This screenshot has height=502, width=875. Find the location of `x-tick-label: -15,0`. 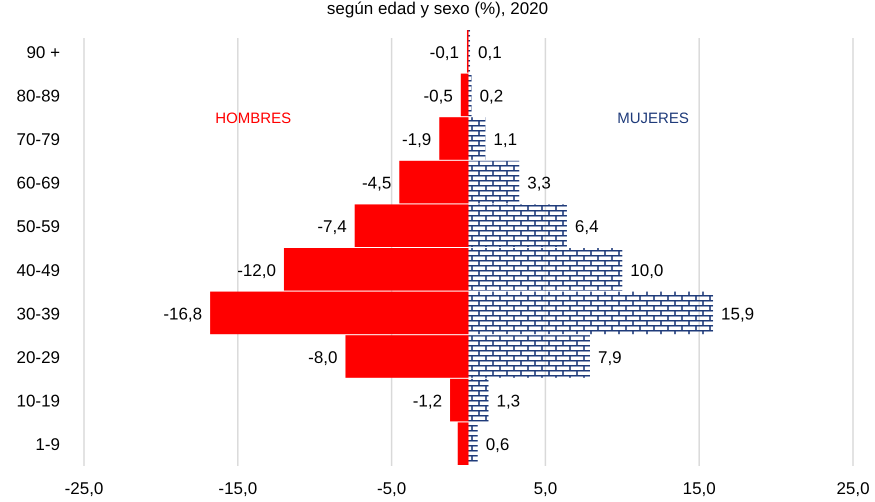

x-tick-label: -15,0 is located at coordinates (238, 488).